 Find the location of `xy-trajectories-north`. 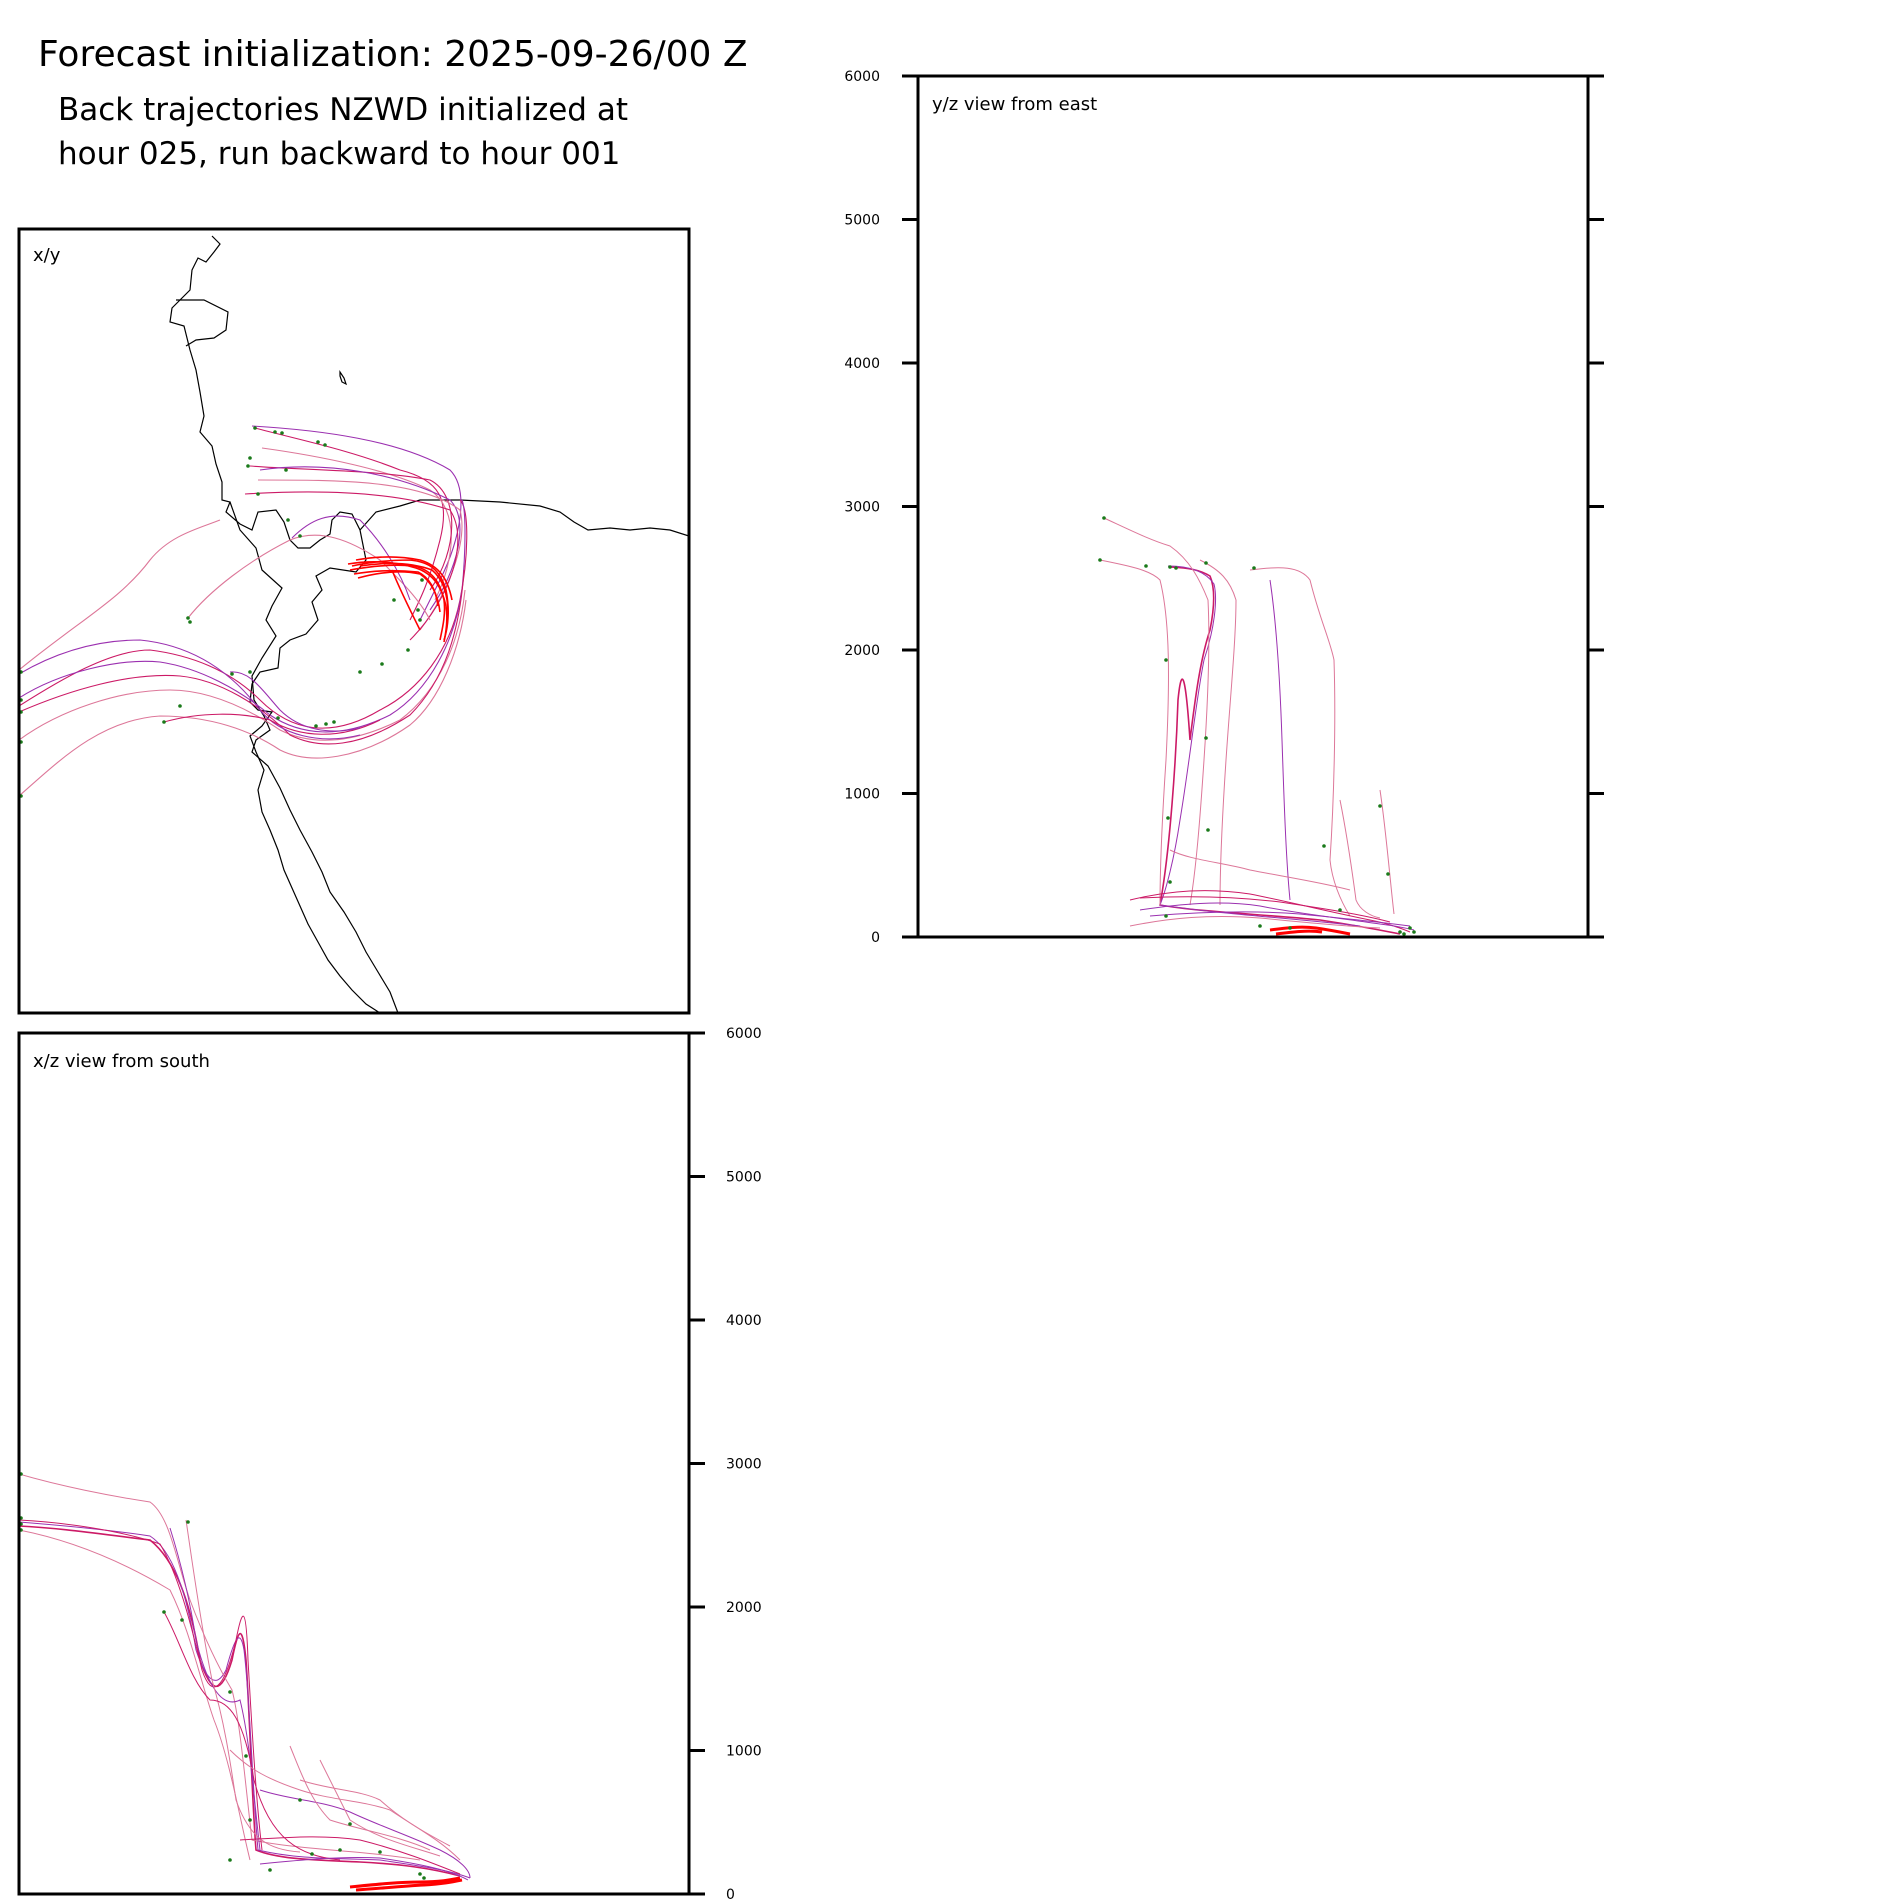

xy-trajectories-north is located at coordinates (325, 533).